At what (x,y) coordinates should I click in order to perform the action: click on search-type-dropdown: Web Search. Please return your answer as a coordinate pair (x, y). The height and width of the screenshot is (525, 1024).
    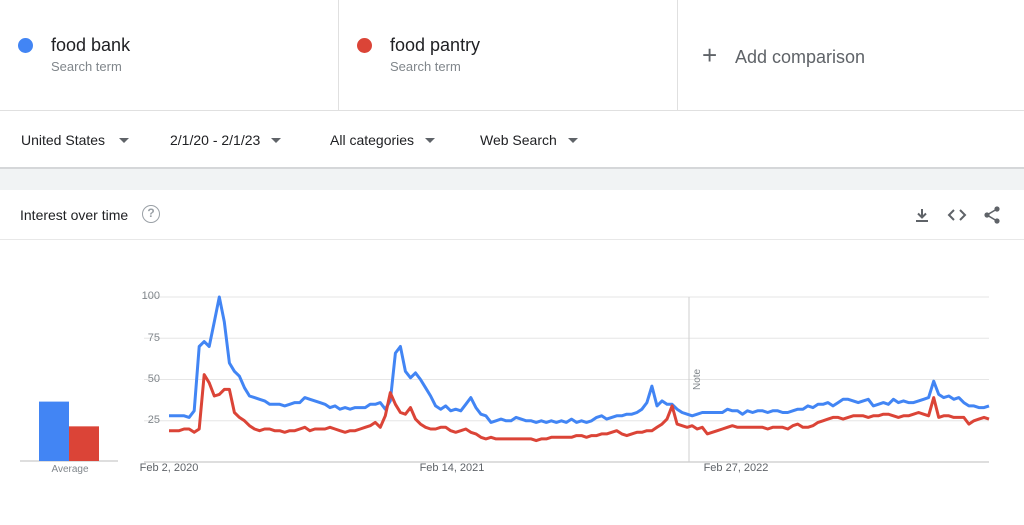
    Looking at the image, I should click on (529, 140).